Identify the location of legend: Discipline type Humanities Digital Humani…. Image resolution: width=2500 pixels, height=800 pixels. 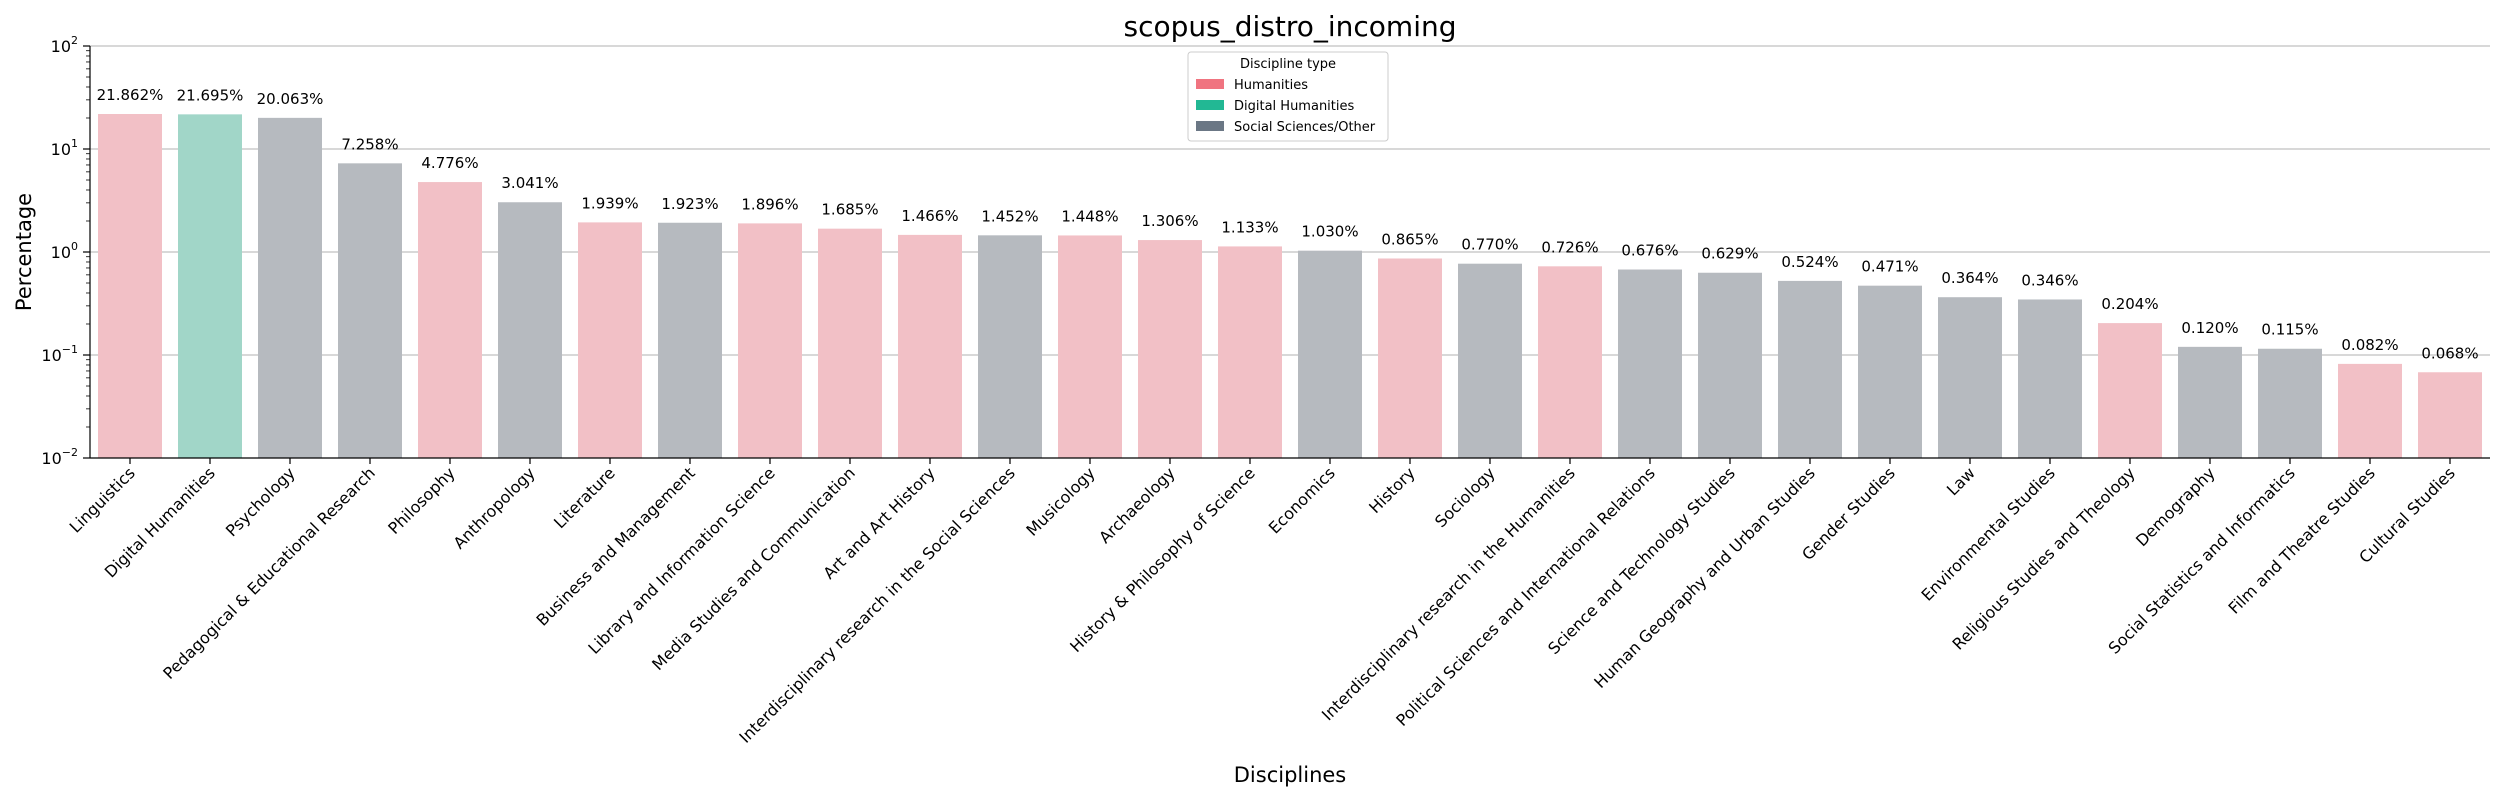
(1288, 96).